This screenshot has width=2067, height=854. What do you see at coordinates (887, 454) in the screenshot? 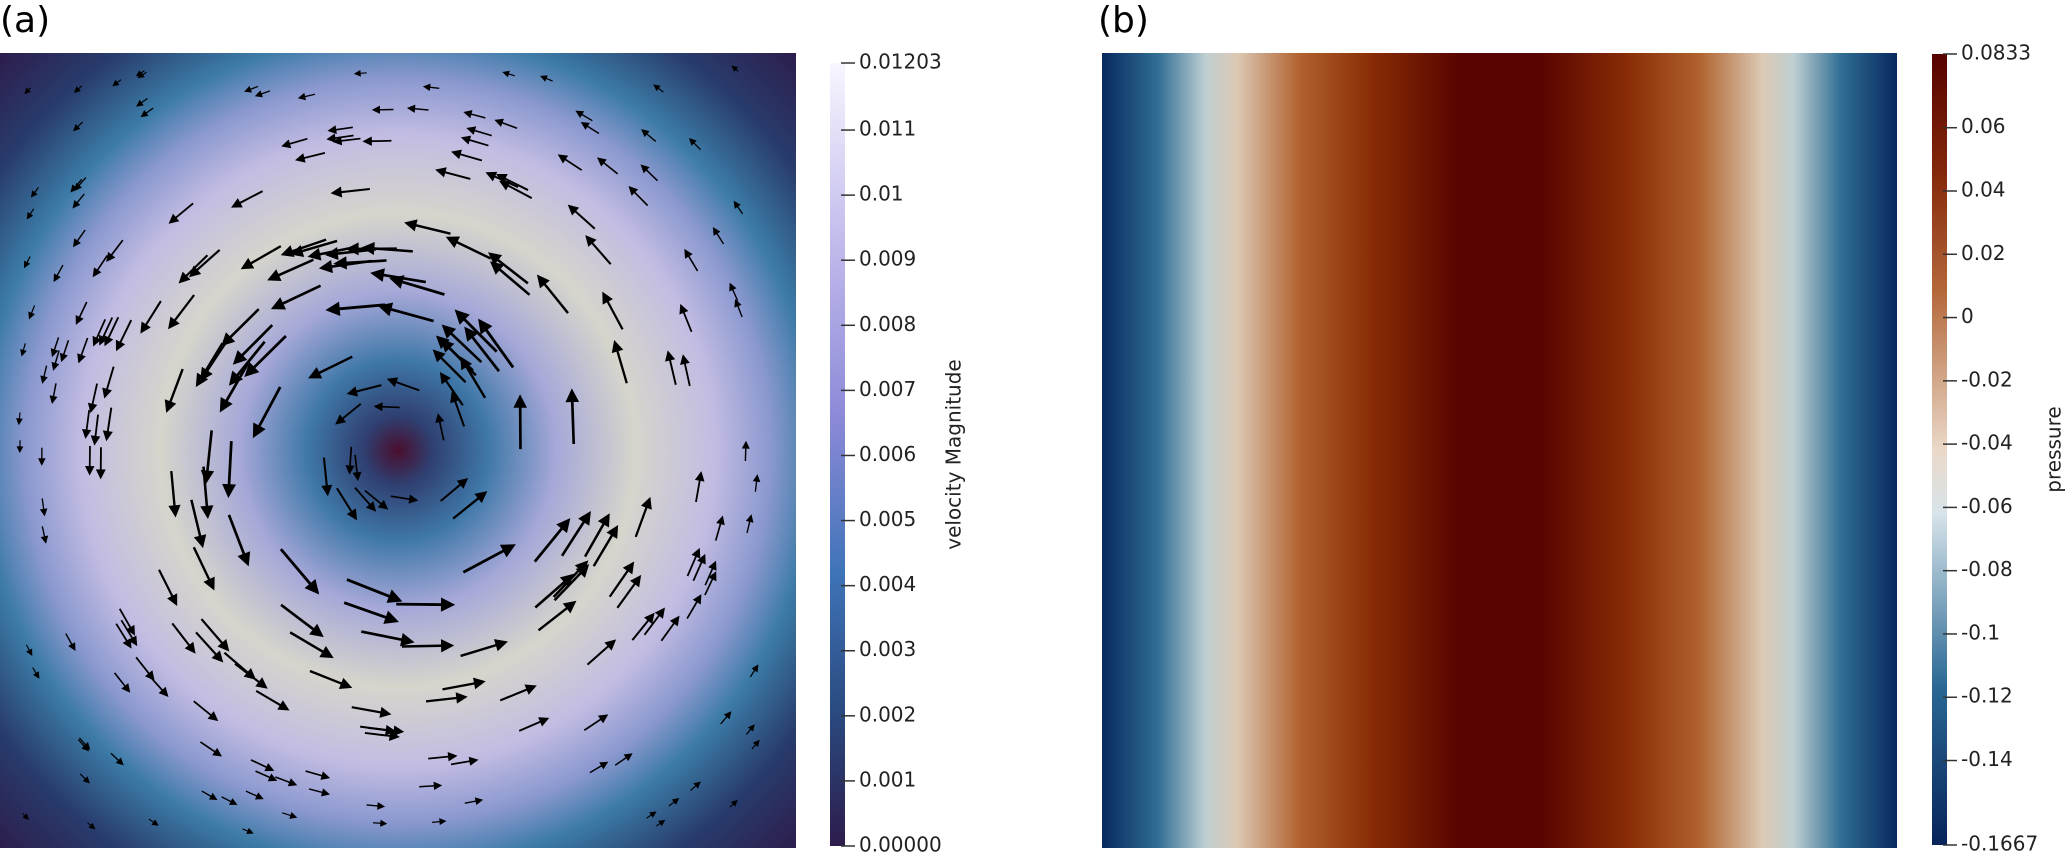
I see `colorbar-tick-label: 0.006` at bounding box center [887, 454].